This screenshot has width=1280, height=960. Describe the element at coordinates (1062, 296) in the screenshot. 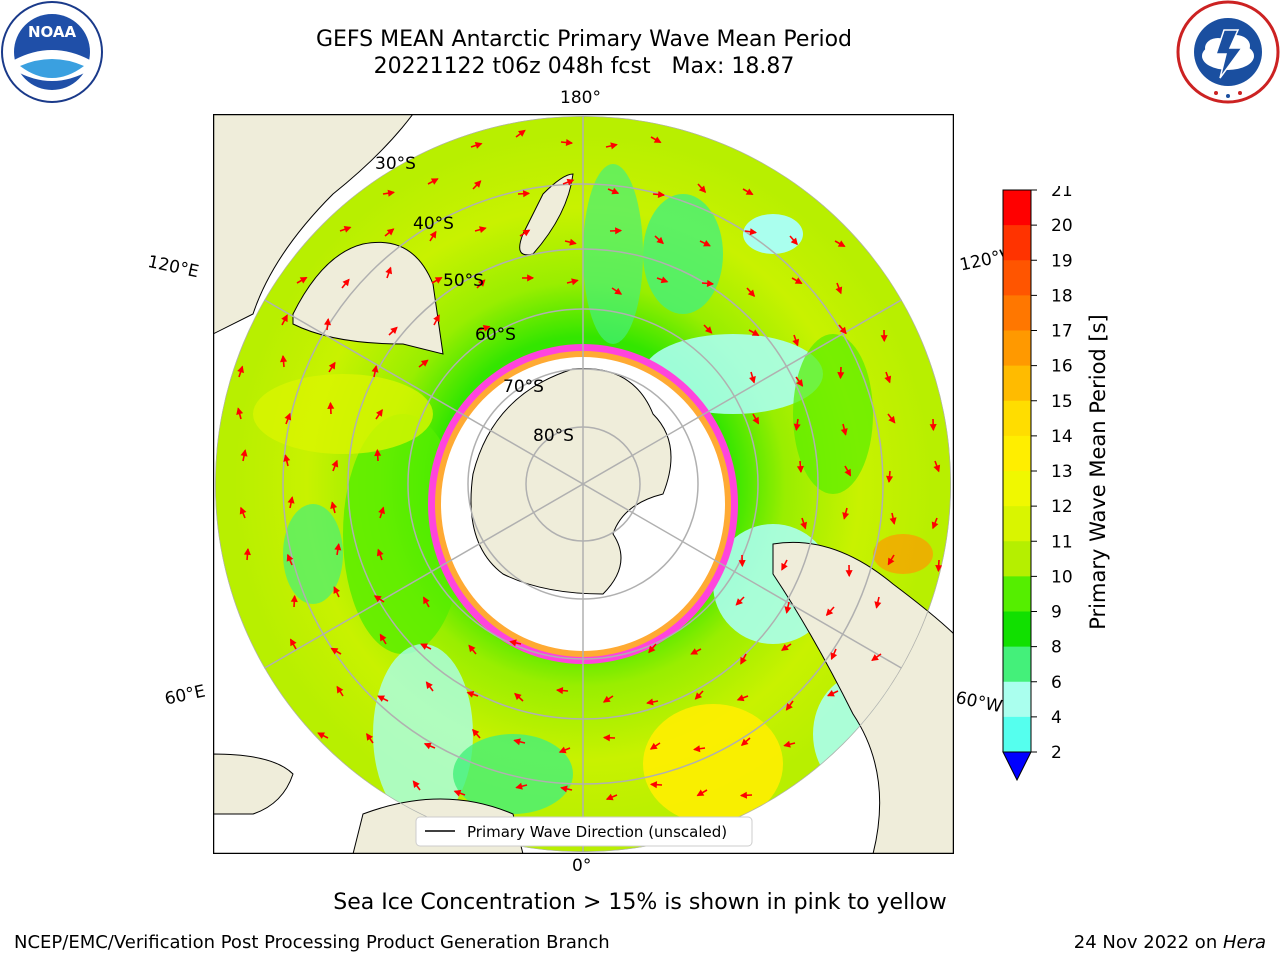

I see `colorbar-tick-label: 18` at that location.